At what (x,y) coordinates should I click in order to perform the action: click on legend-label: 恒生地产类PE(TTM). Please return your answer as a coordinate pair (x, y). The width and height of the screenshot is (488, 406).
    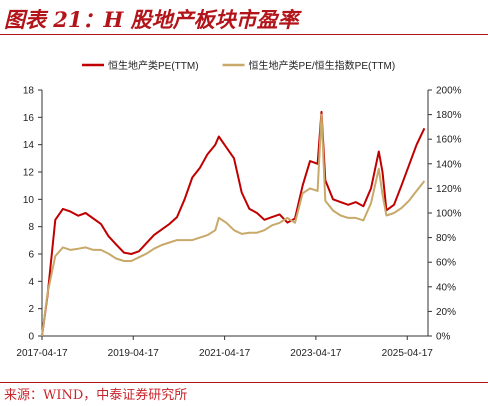
    Looking at the image, I should click on (153, 65).